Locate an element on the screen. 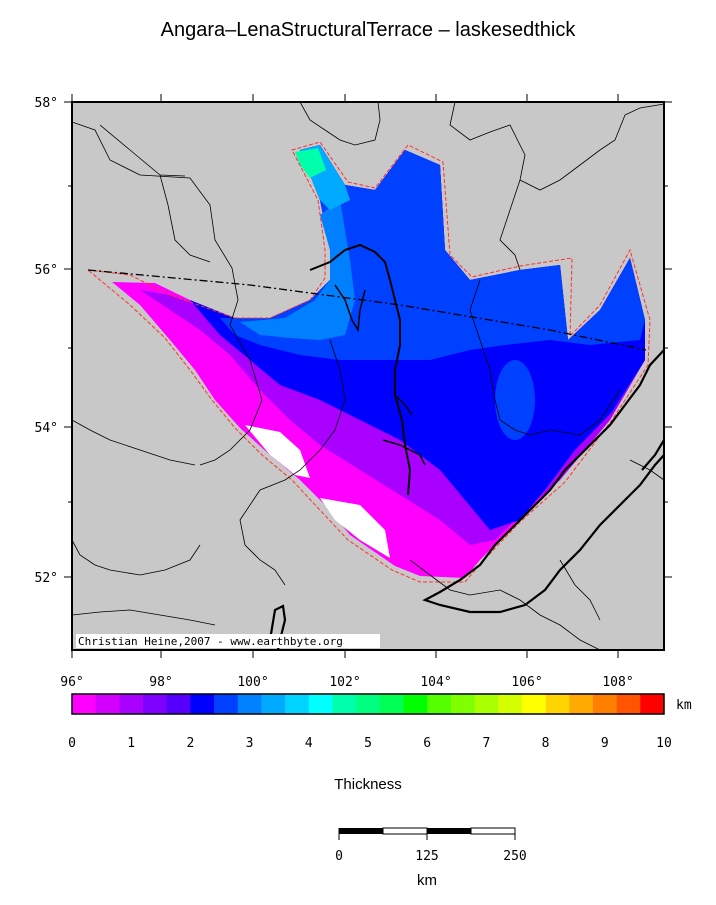 The image size is (716, 905). no-data-patch-south is located at coordinates (355, 528).